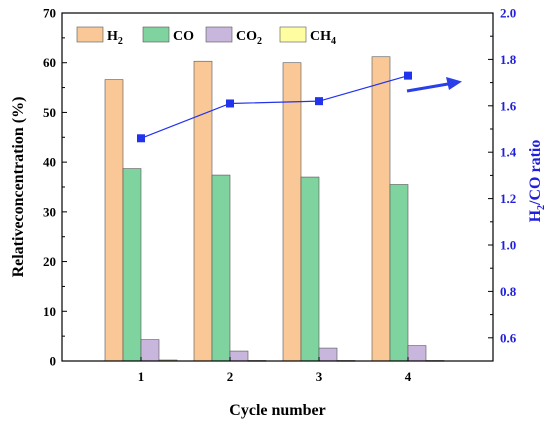 The height and width of the screenshot is (428, 550). I want to click on left-y-tick-label: 70, so click(49, 13).